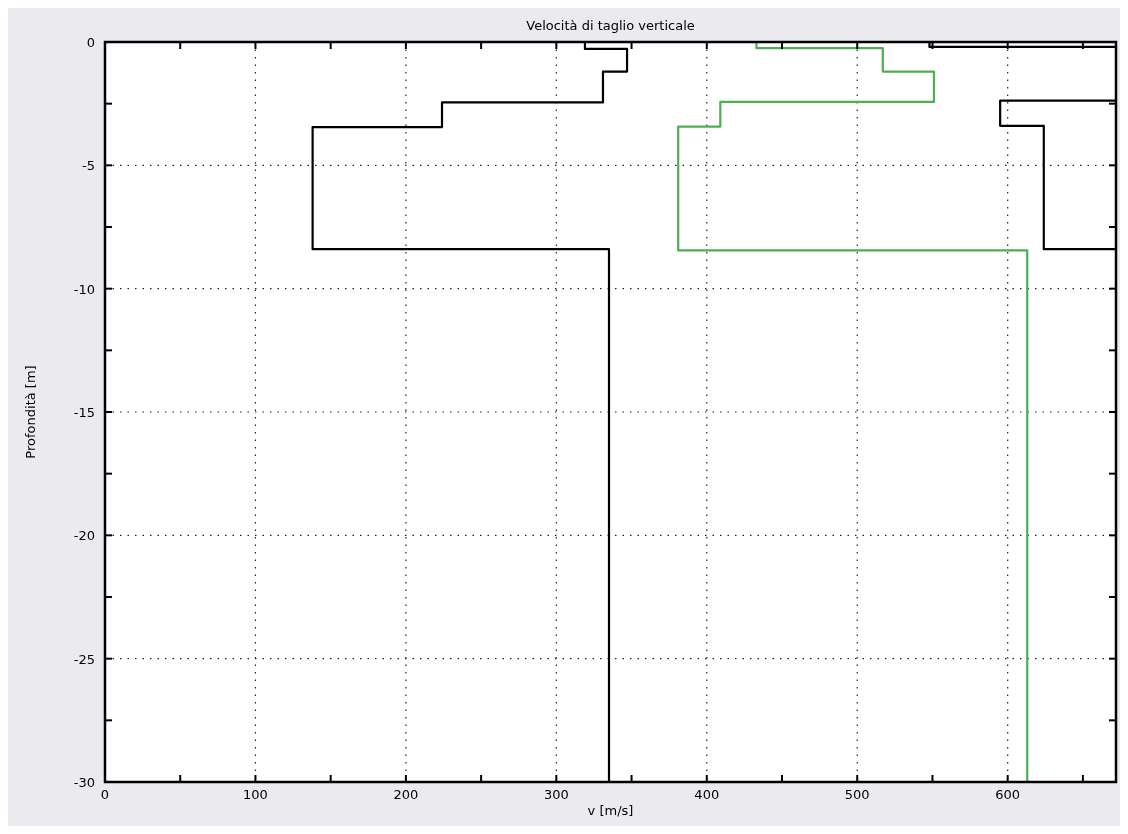  What do you see at coordinates (84, 289) in the screenshot?
I see `y-tick-label: -10` at bounding box center [84, 289].